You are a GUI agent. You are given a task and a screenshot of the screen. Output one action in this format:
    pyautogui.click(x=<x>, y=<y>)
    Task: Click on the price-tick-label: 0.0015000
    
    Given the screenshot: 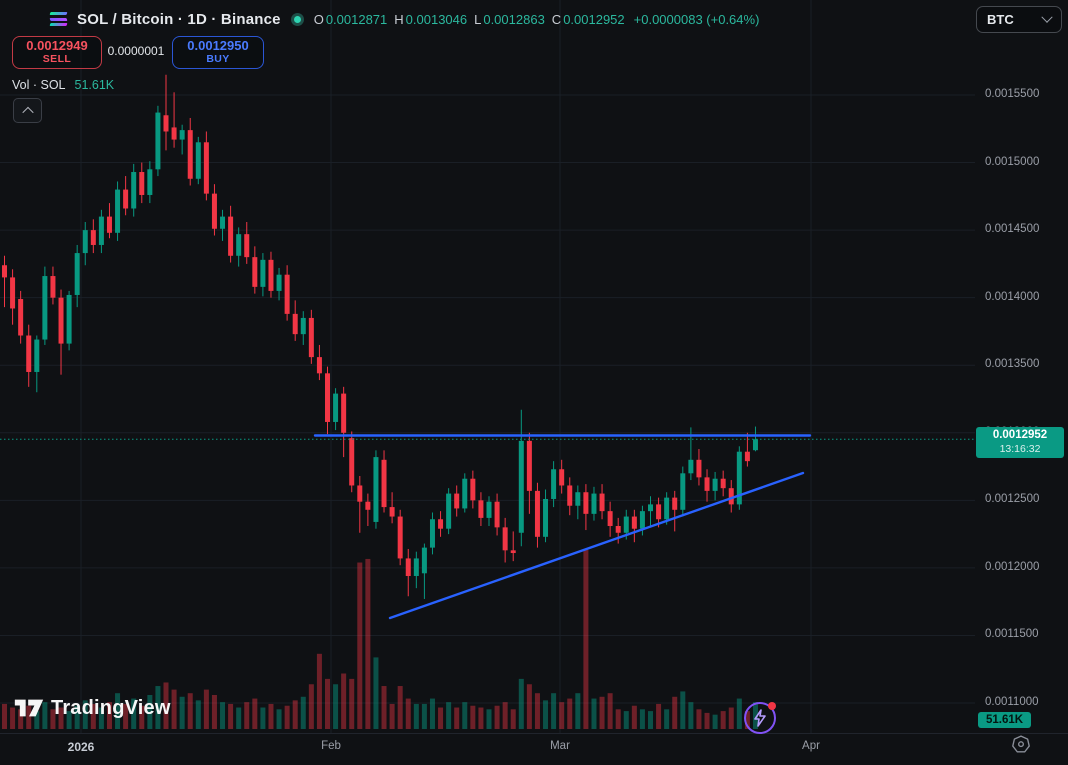 What is the action you would take?
    pyautogui.click(x=1012, y=161)
    